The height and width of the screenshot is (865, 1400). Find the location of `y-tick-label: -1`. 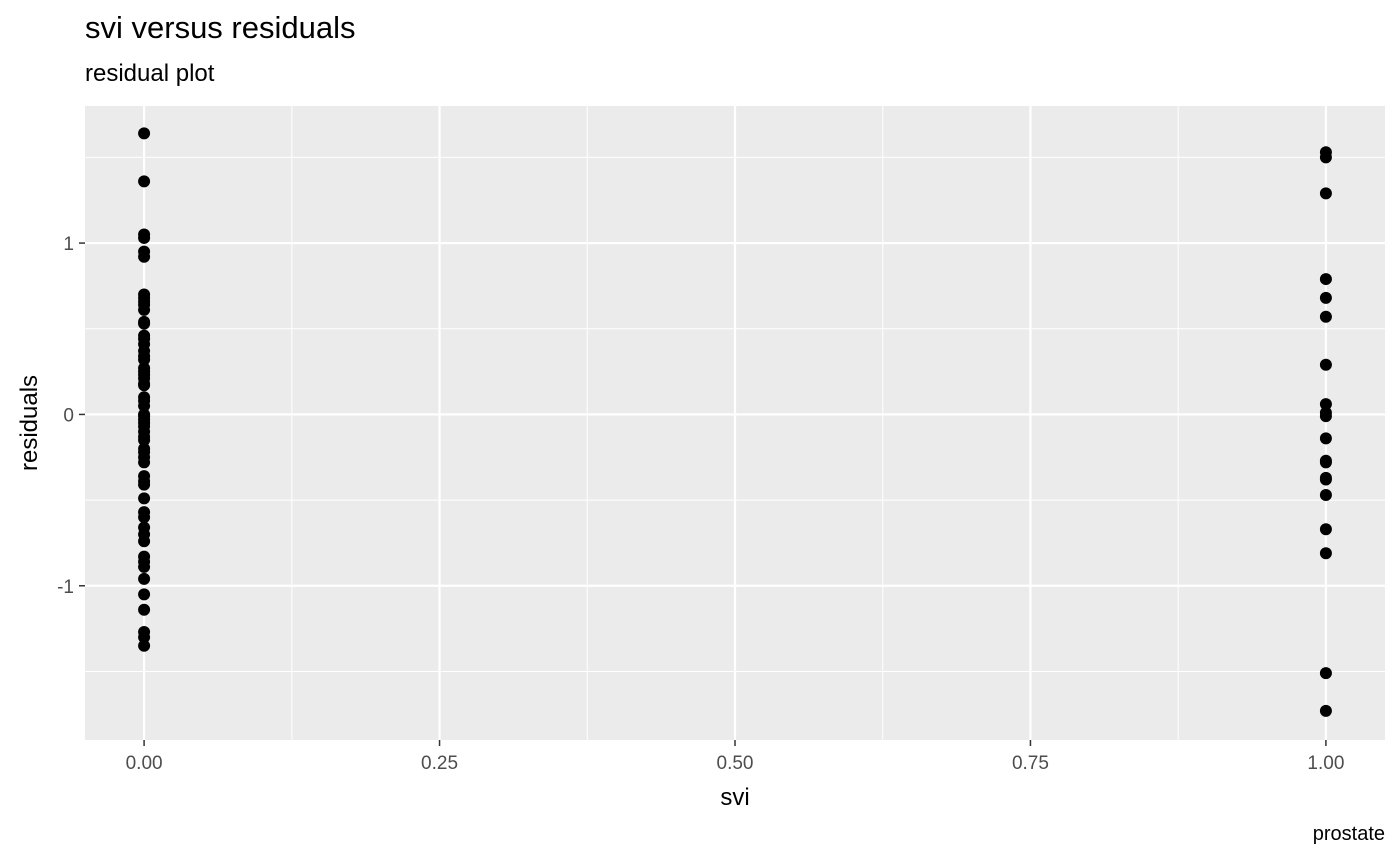

y-tick-label: -1 is located at coordinates (65, 587).